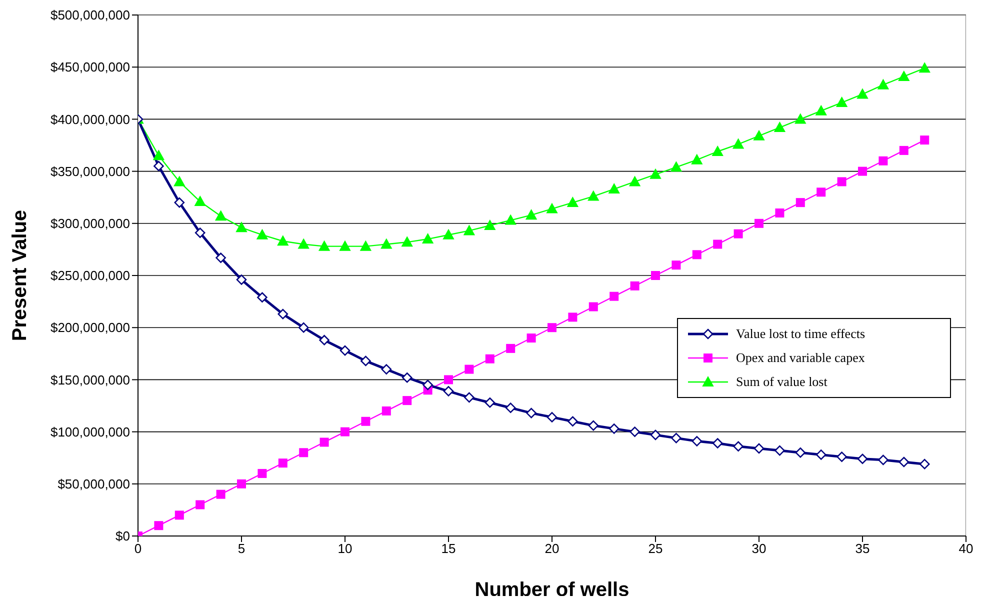  I want to click on y-tick-label: $0, so click(123, 536).